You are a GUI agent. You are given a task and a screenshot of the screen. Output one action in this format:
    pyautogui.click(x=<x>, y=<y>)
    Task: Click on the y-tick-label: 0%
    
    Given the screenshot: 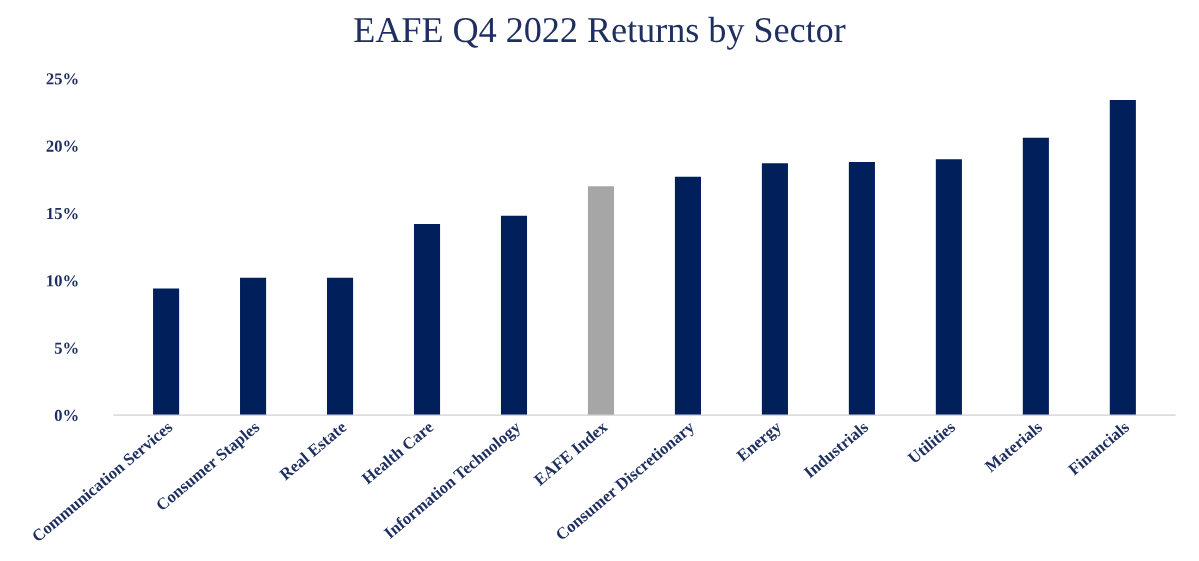 What is the action you would take?
    pyautogui.click(x=66, y=415)
    